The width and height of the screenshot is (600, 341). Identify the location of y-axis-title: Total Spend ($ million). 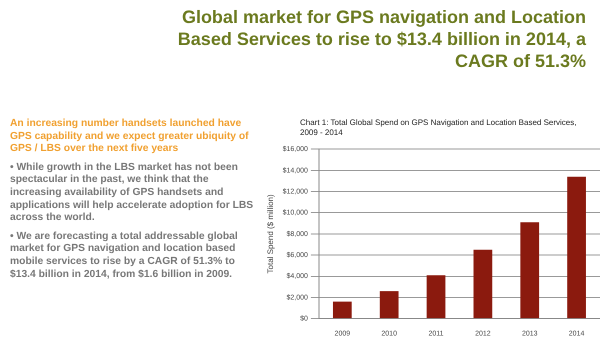
(271, 234).